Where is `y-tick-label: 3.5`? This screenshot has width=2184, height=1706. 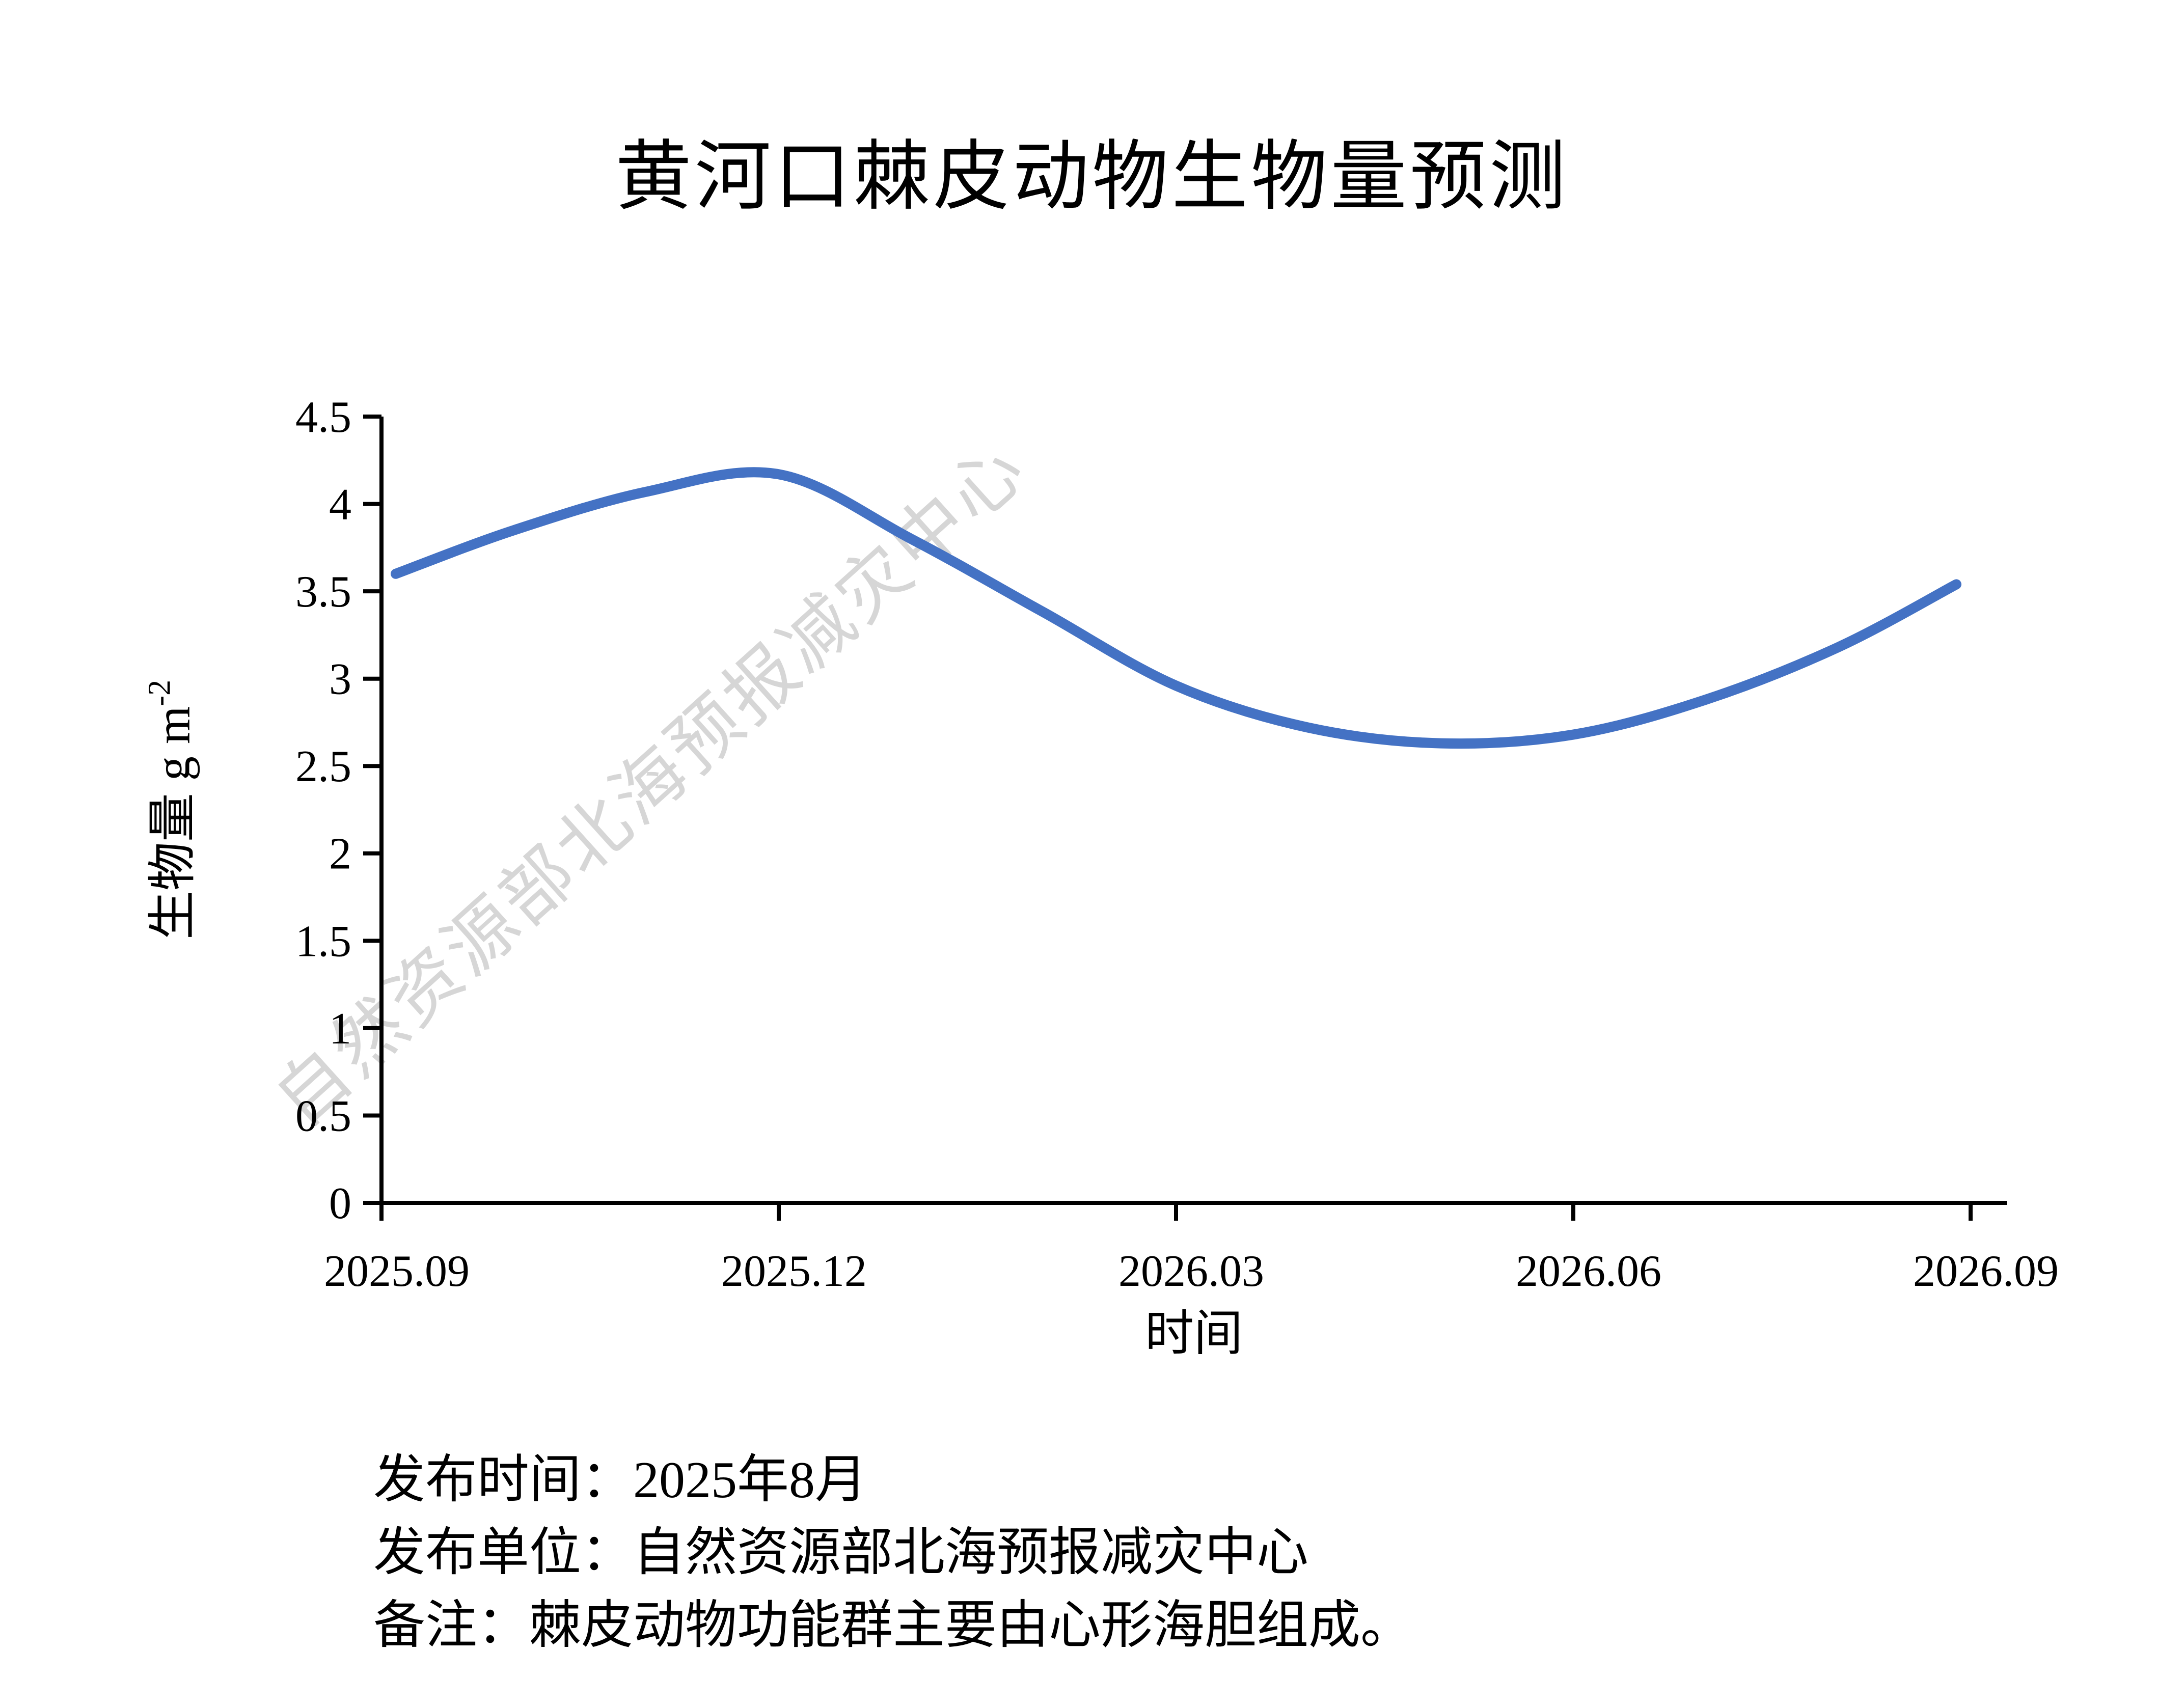
y-tick-label: 3.5 is located at coordinates (323, 592).